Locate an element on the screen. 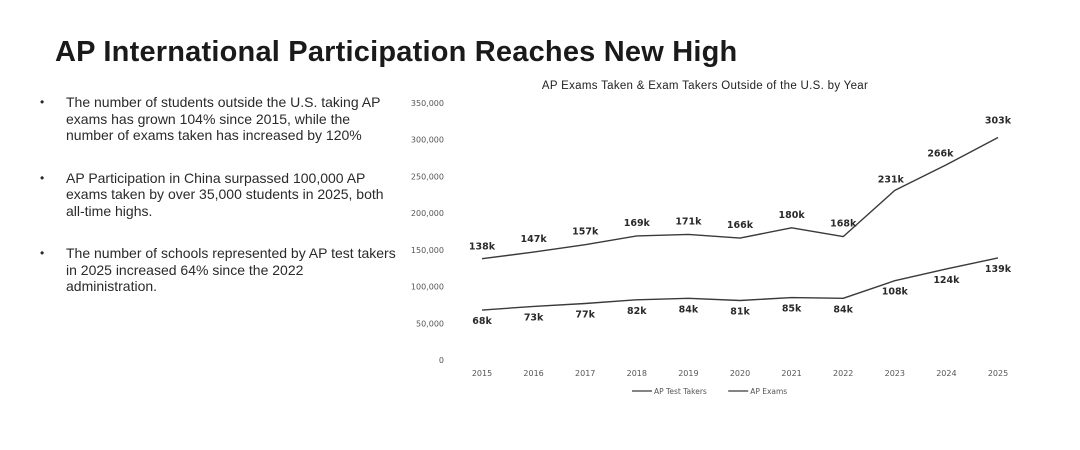  y-tick-label: 200,000 is located at coordinates (427, 213).